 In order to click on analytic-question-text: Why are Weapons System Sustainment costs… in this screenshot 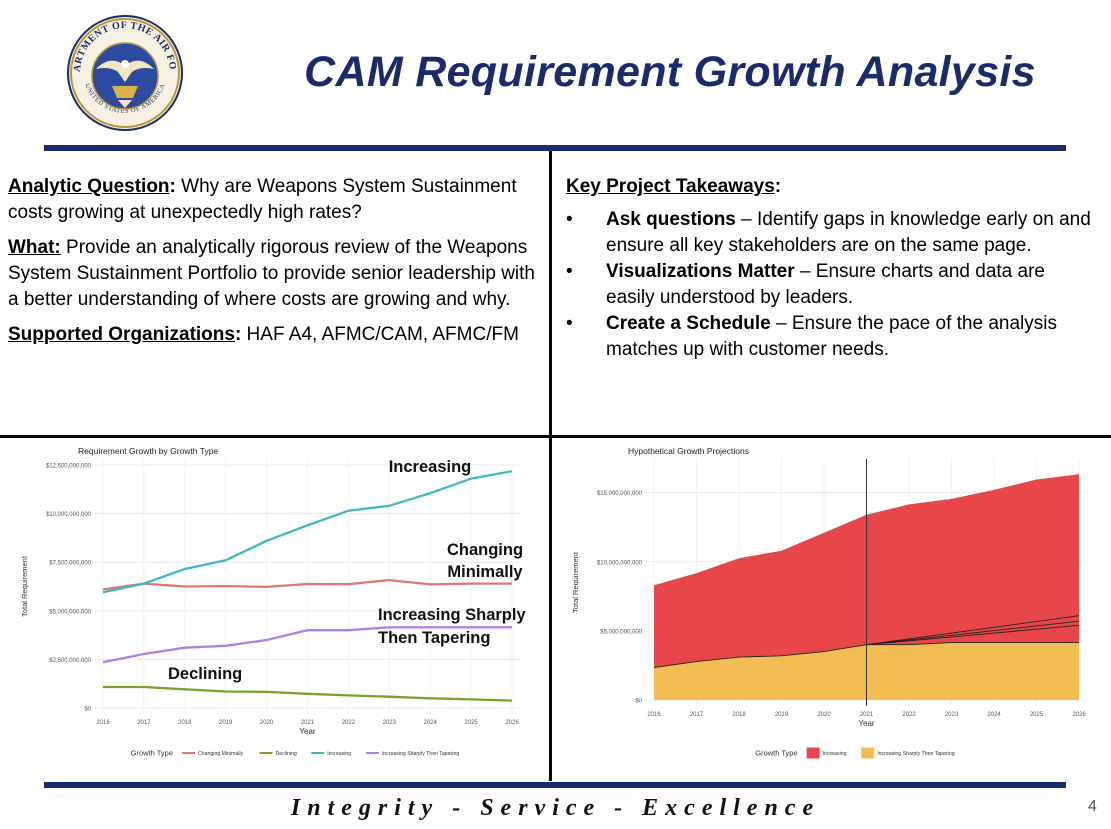, I will do `click(262, 199)`.